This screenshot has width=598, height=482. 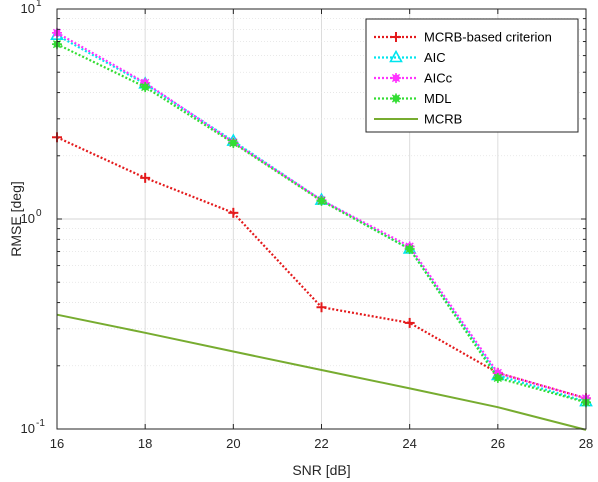 What do you see at coordinates (438, 78) in the screenshot?
I see `legend-label: AICc` at bounding box center [438, 78].